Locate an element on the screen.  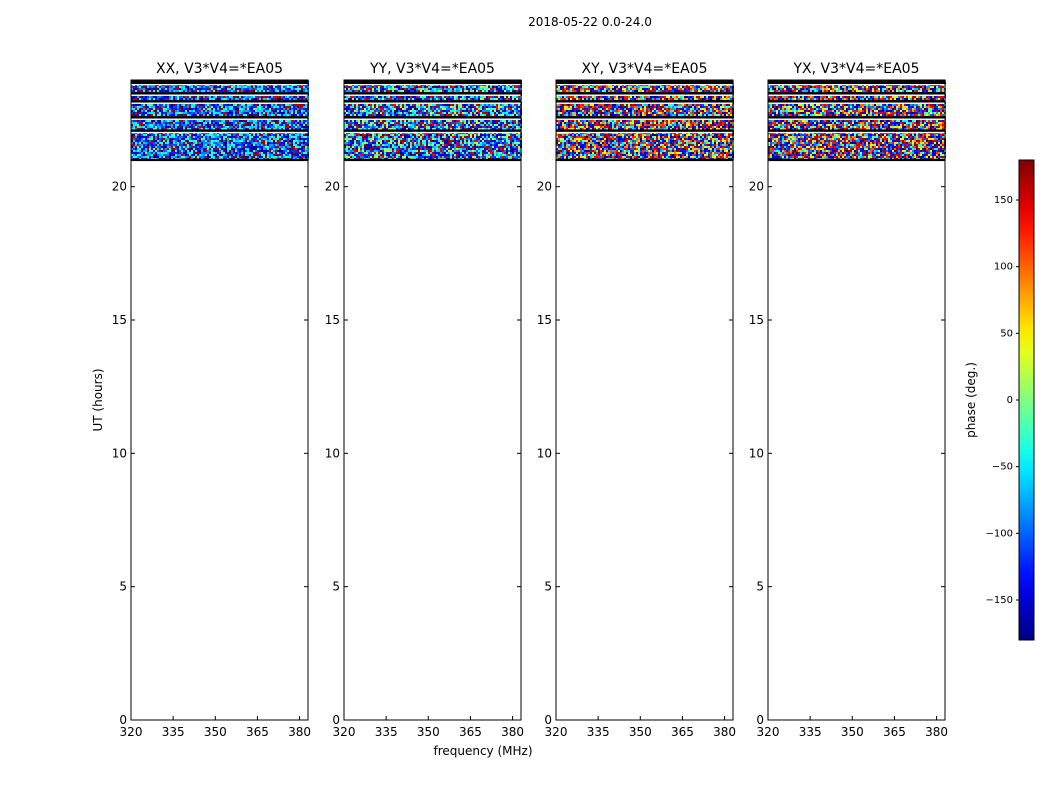
y-tick-label: 15 is located at coordinates (119, 320).